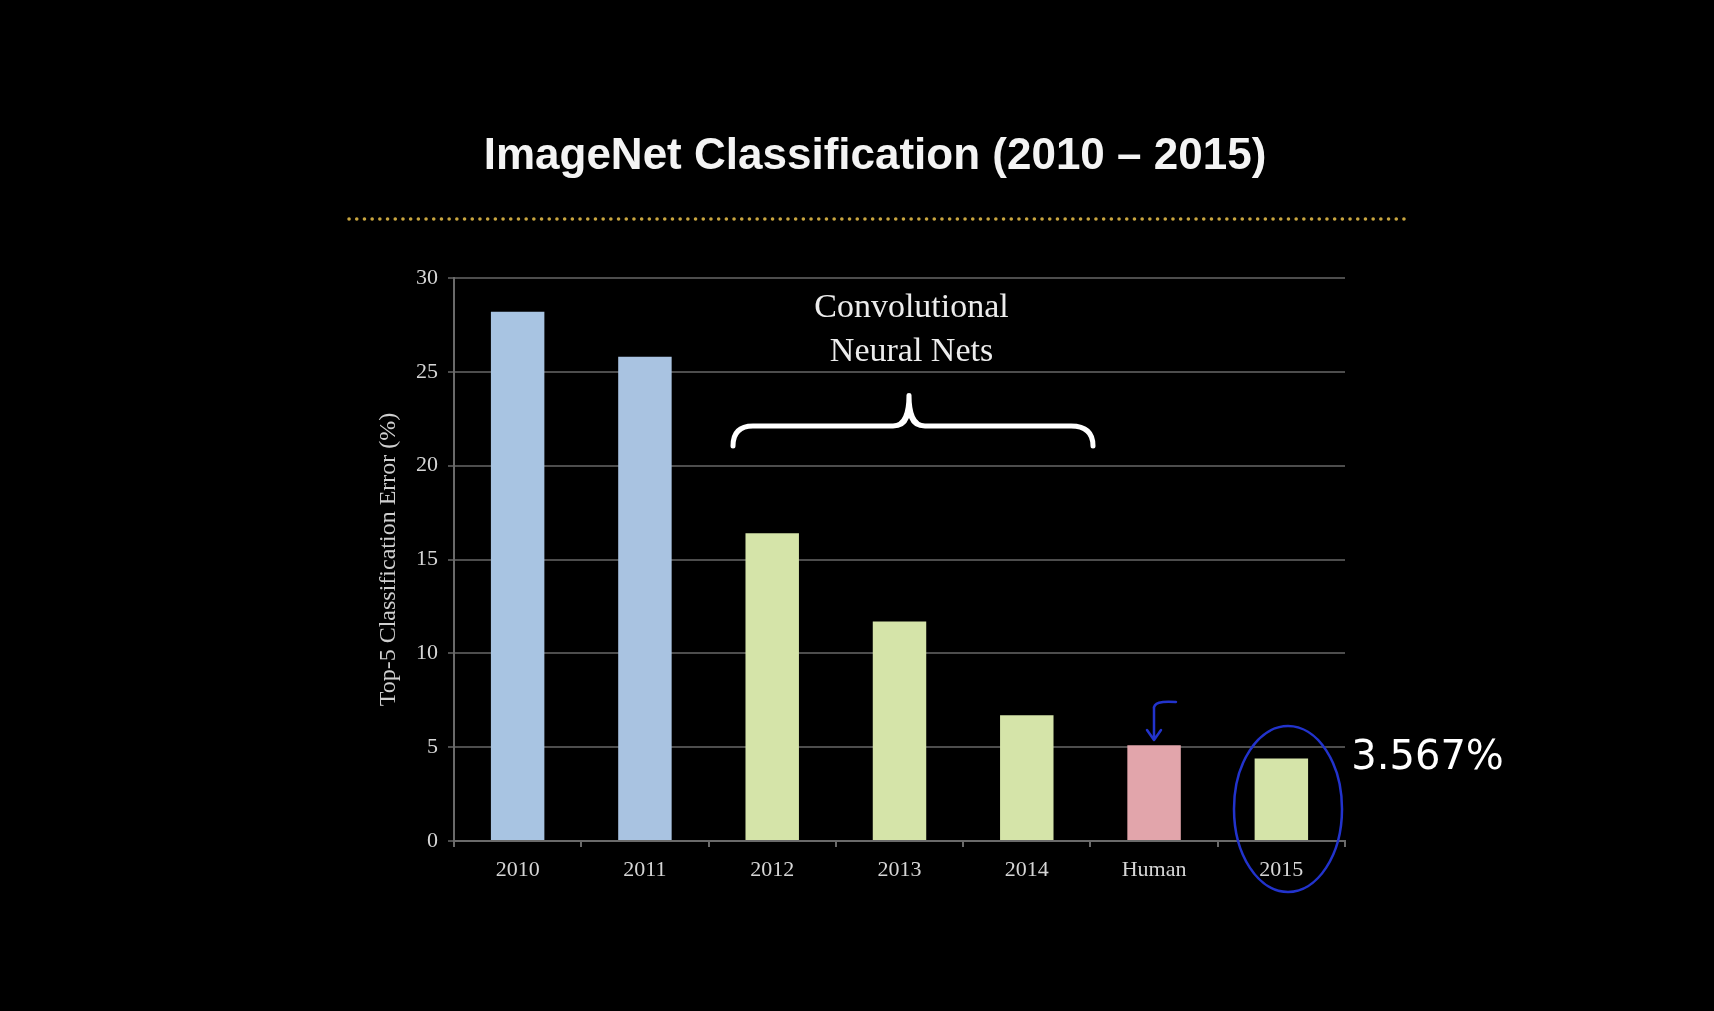  Describe the element at coordinates (1154, 868) in the screenshot. I see `x-tick-label: Human` at that location.